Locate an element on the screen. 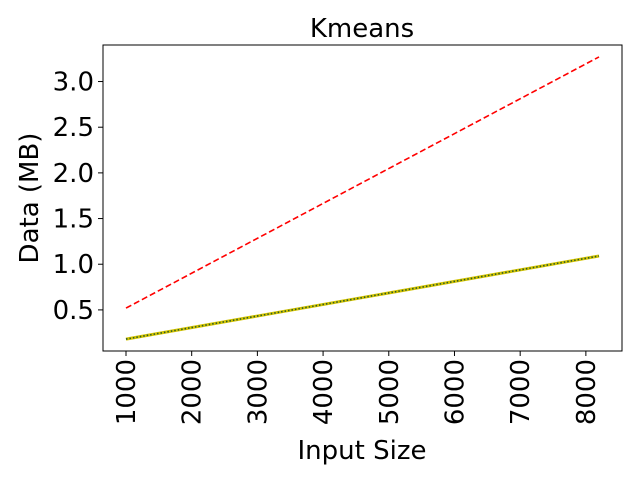 Image resolution: width=640 pixels, height=480 pixels. x-axis-label: Input Size is located at coordinates (362, 451).